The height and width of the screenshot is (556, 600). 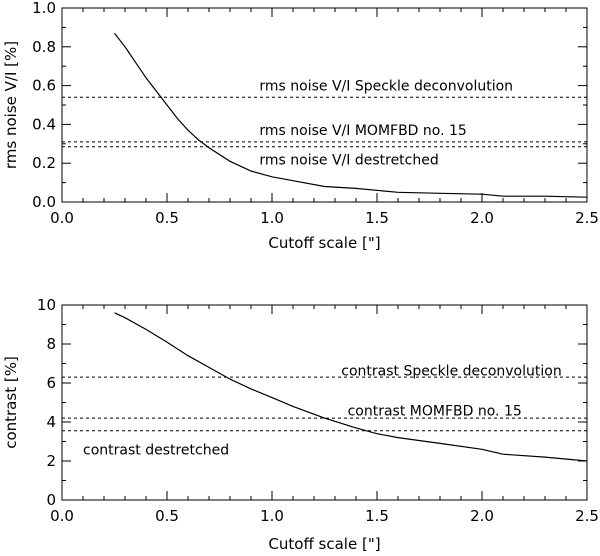 What do you see at coordinates (348, 160) in the screenshot?
I see `reference-line-label: rms noise V/I destretched` at bounding box center [348, 160].